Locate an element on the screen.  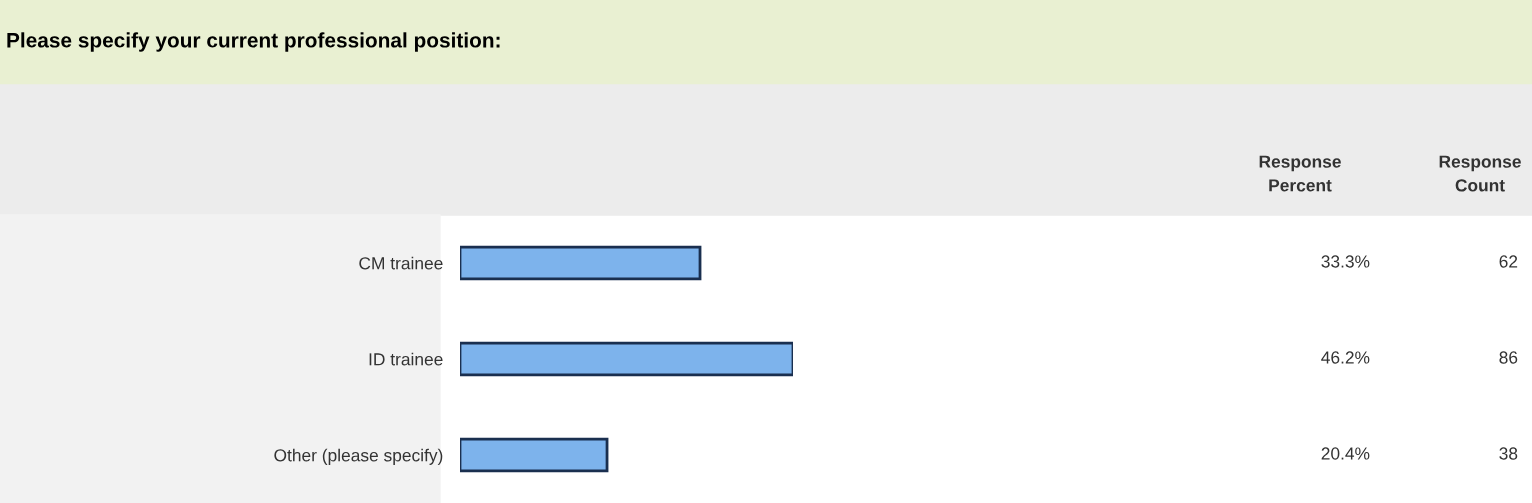
text: Response Percent is located at coordinates (1300, 173).